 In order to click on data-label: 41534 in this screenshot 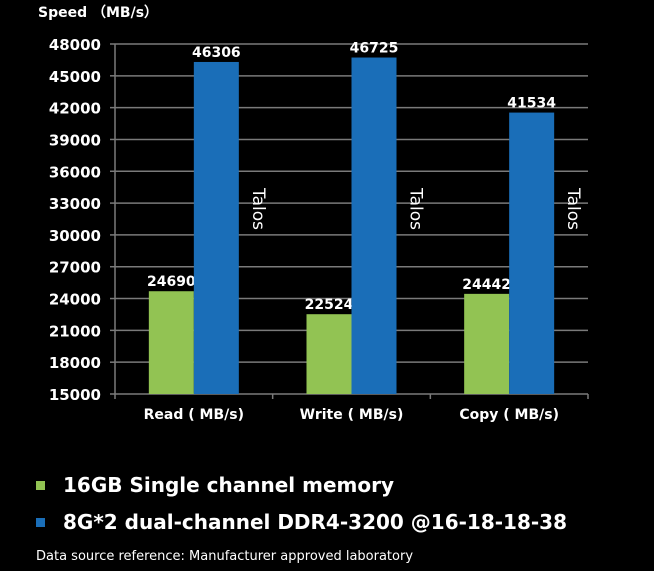, I will do `click(531, 104)`.